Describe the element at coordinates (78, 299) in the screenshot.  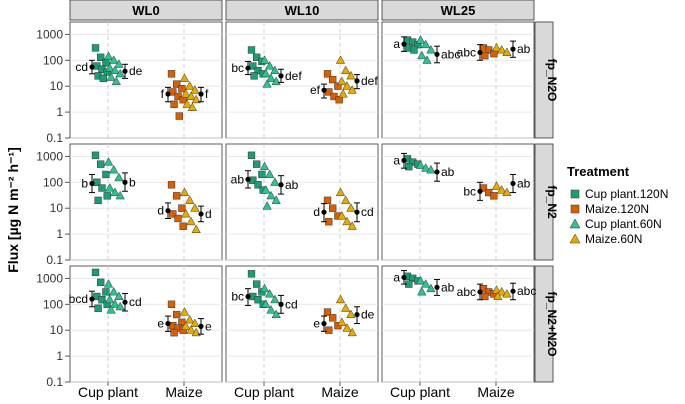
I see `significance-letter: bcd` at that location.